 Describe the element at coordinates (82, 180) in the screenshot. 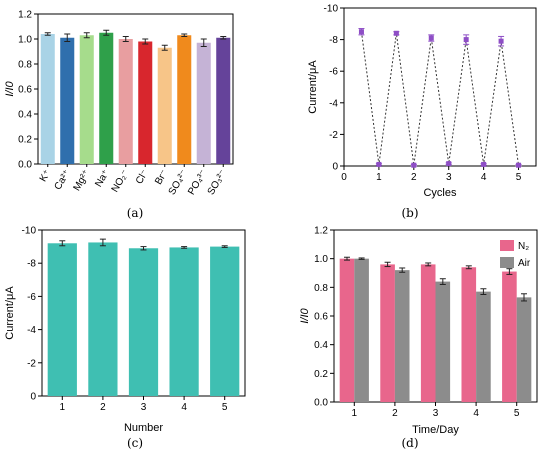

I see `x-tick-label: Mg²⁺` at that location.